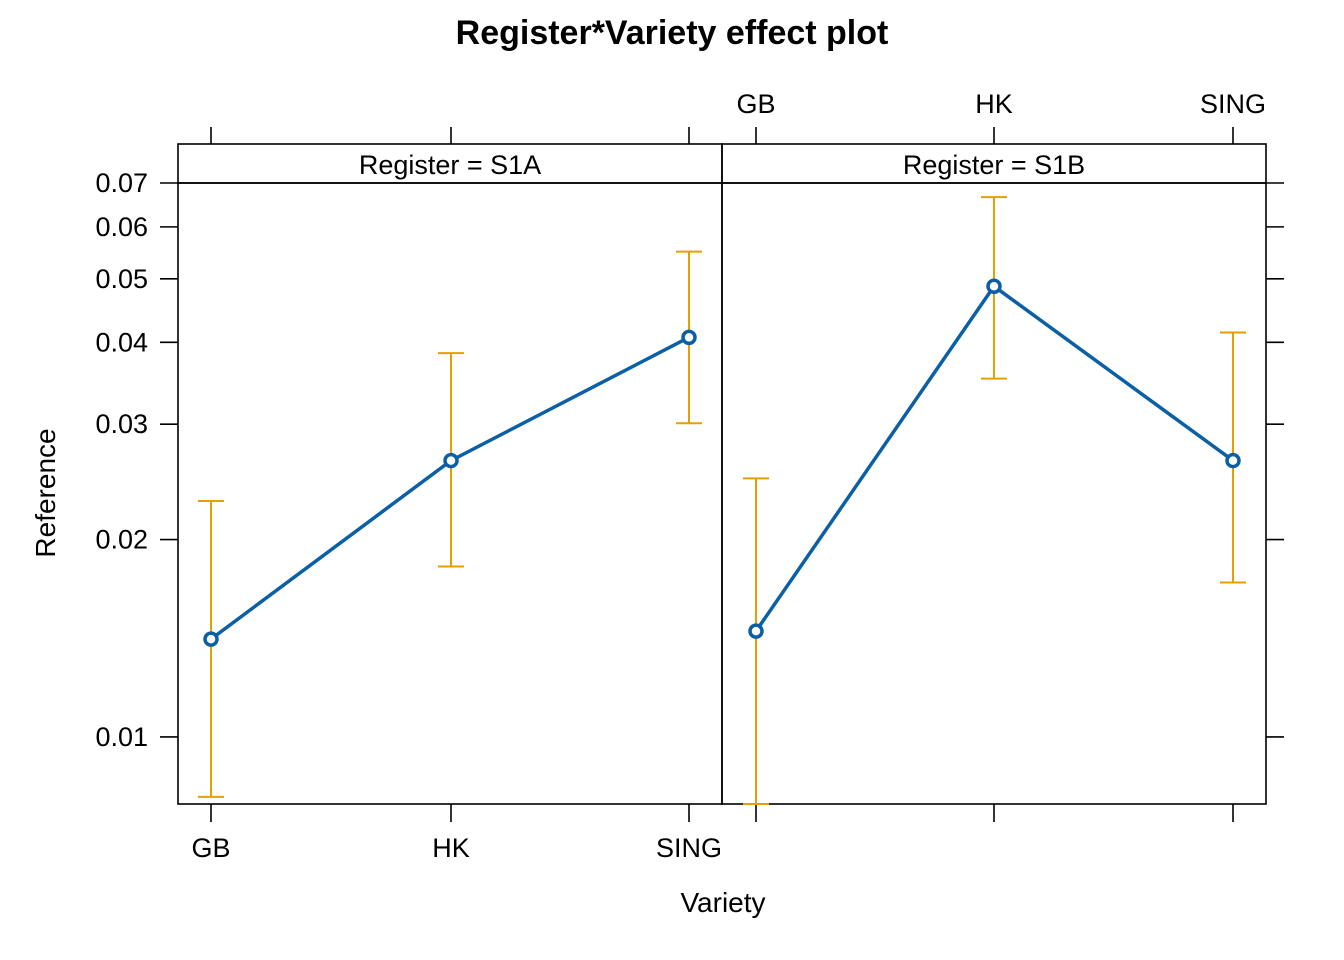 The width and height of the screenshot is (1344, 960). I want to click on chart-title: Register*Variety effect plot, so click(672, 33).